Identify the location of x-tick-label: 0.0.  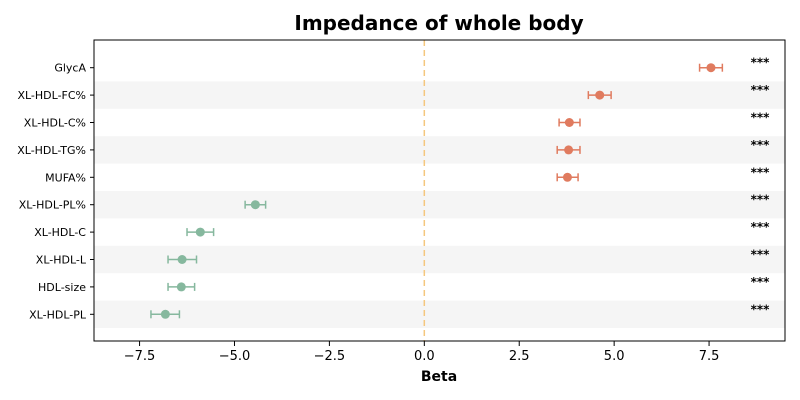
(424, 356).